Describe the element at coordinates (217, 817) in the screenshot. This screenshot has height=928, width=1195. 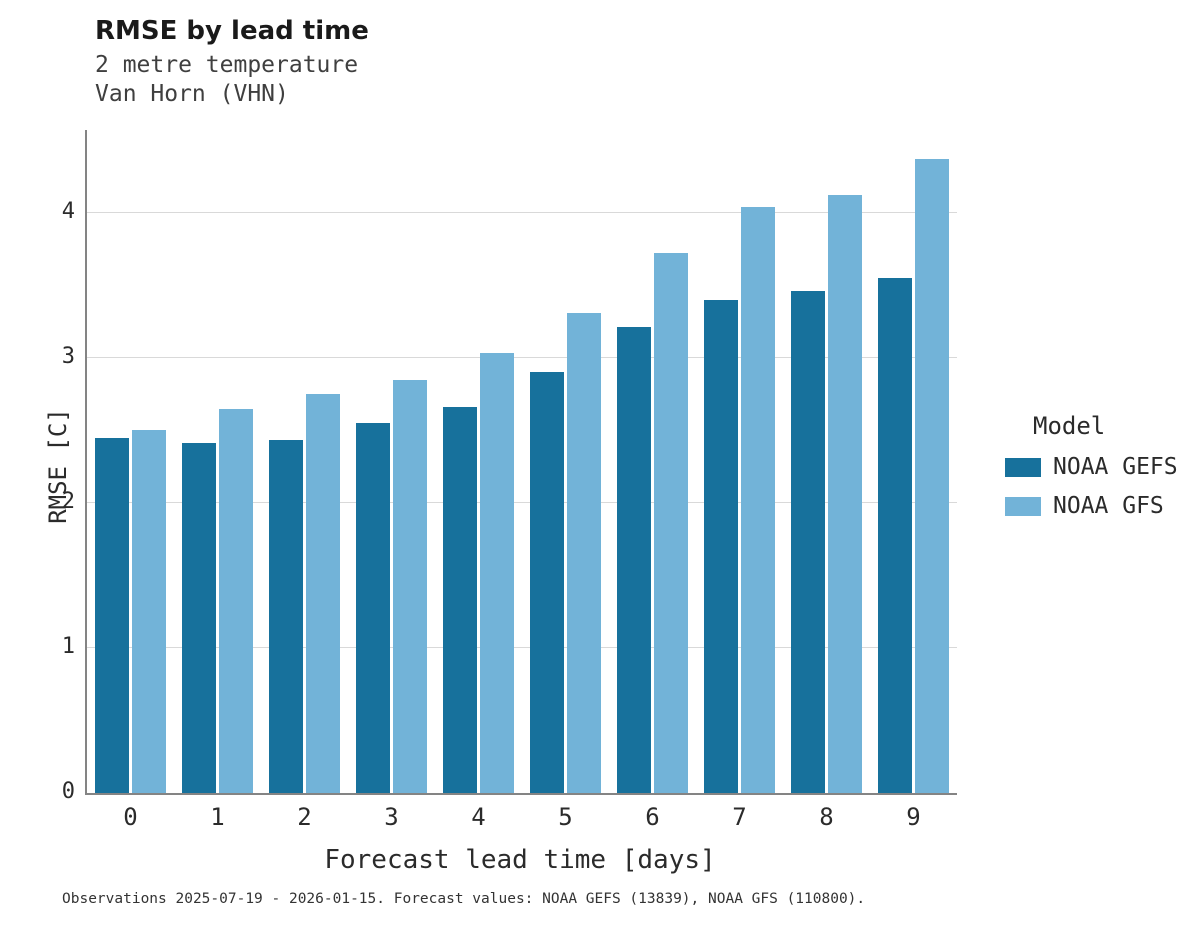
I see `x-tick-label-1: 1` at that location.